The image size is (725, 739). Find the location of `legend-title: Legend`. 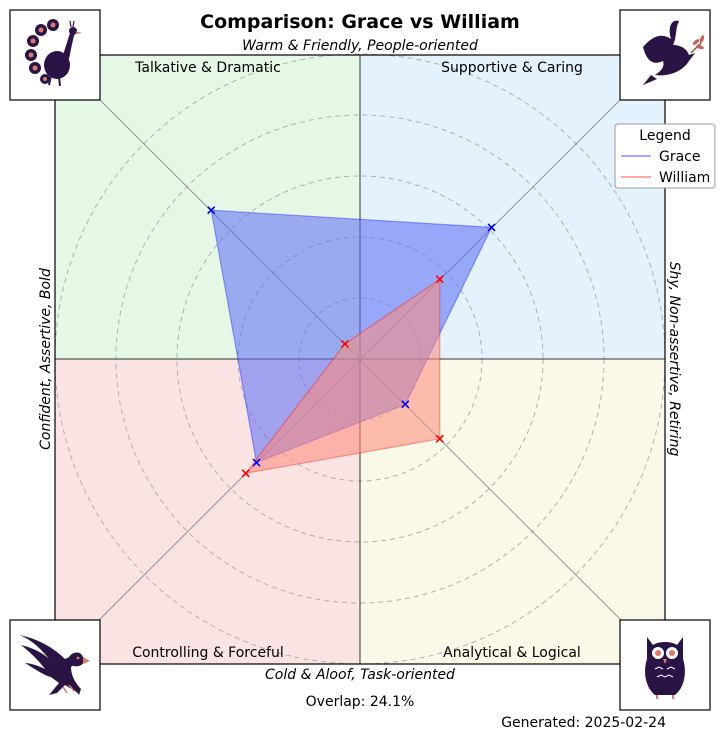

legend-title: Legend is located at coordinates (664, 136).